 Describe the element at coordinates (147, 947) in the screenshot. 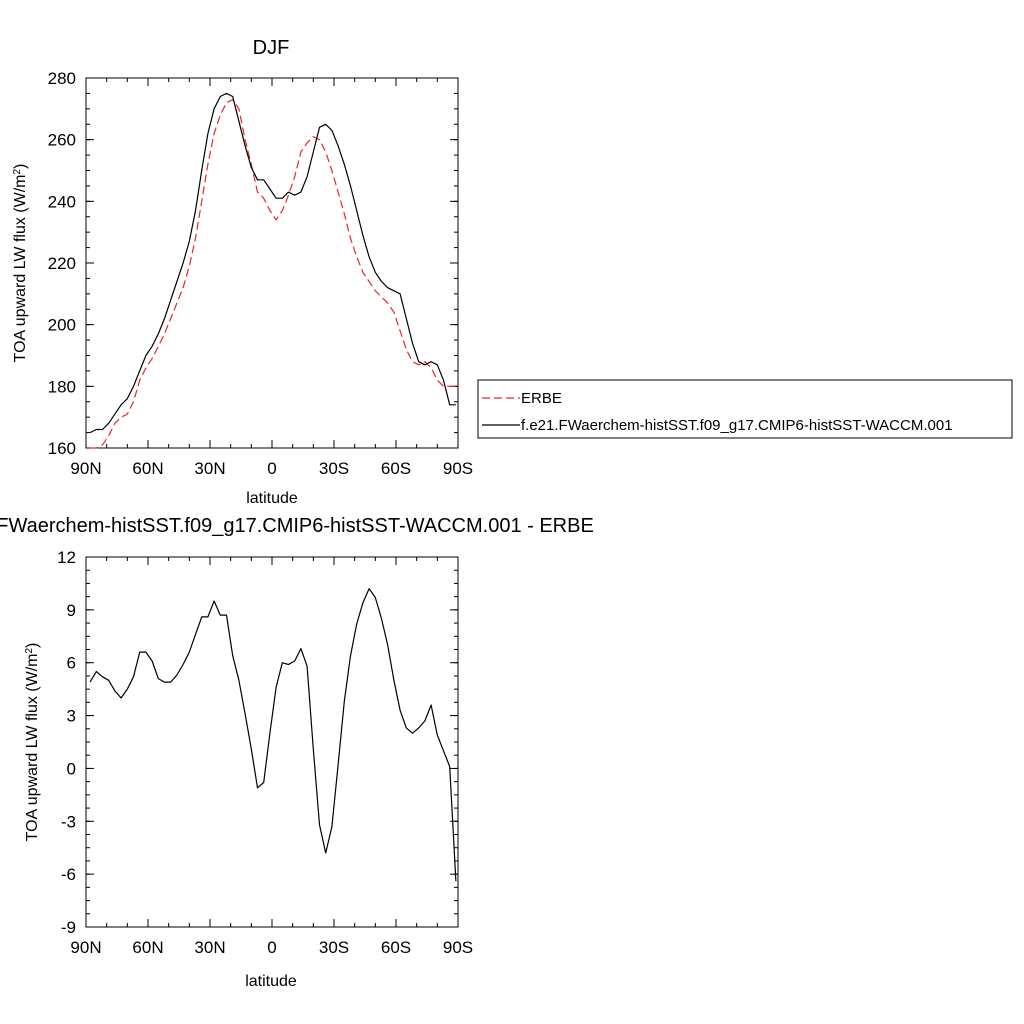

I see `bottom-xtick-label: 60N` at that location.